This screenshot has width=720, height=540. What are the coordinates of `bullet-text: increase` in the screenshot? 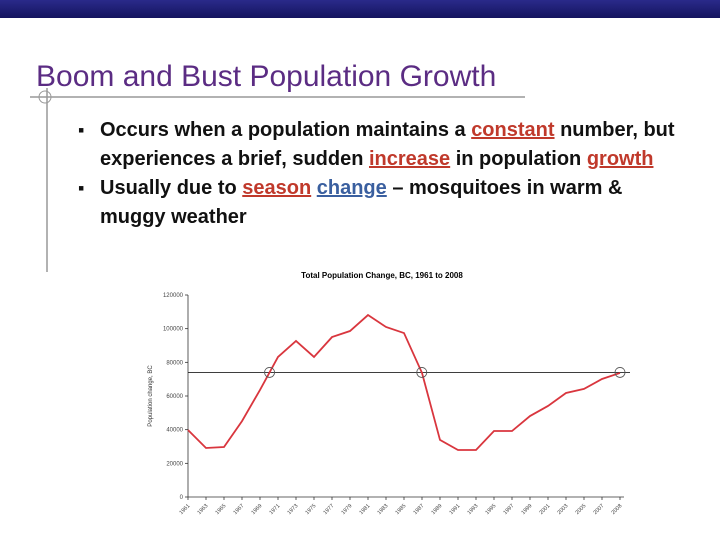 It's located at (410, 159).